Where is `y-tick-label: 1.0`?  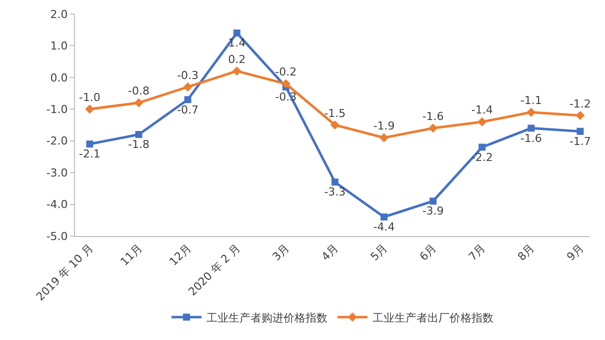 y-tick-label: 1.0 is located at coordinates (59, 46).